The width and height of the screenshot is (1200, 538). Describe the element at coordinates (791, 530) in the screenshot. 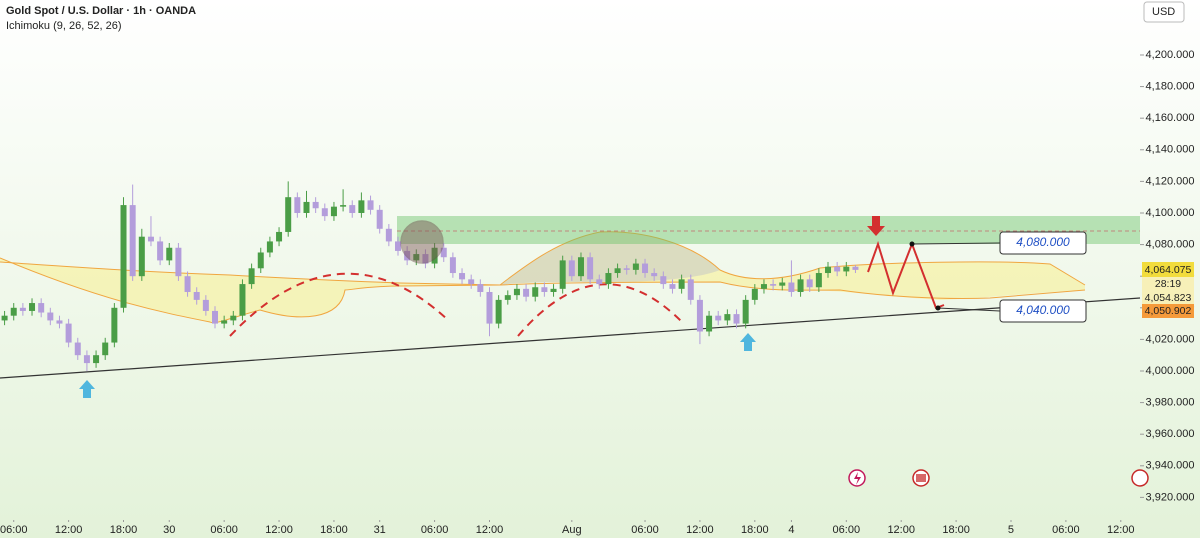

I see `x-tick-label: 4` at that location.